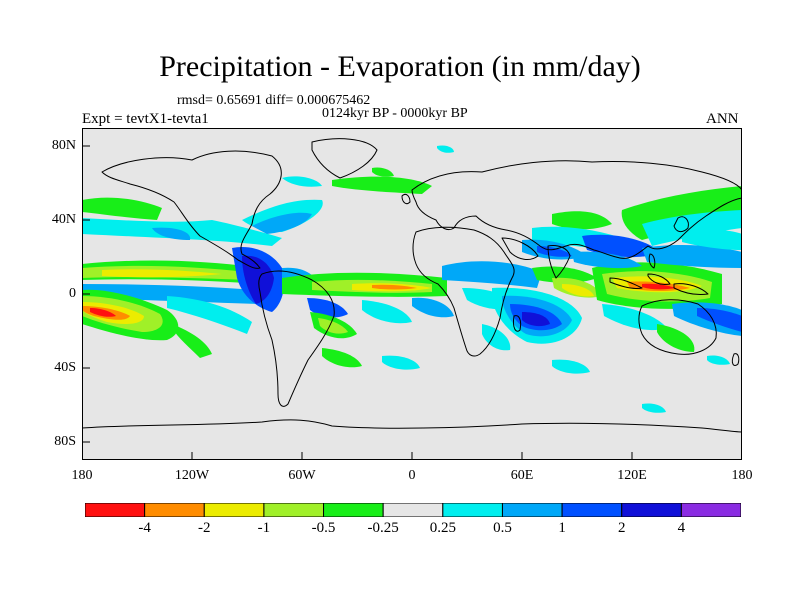  What do you see at coordinates (302, 475) in the screenshot?
I see `x-tick-label: 60W` at bounding box center [302, 475].